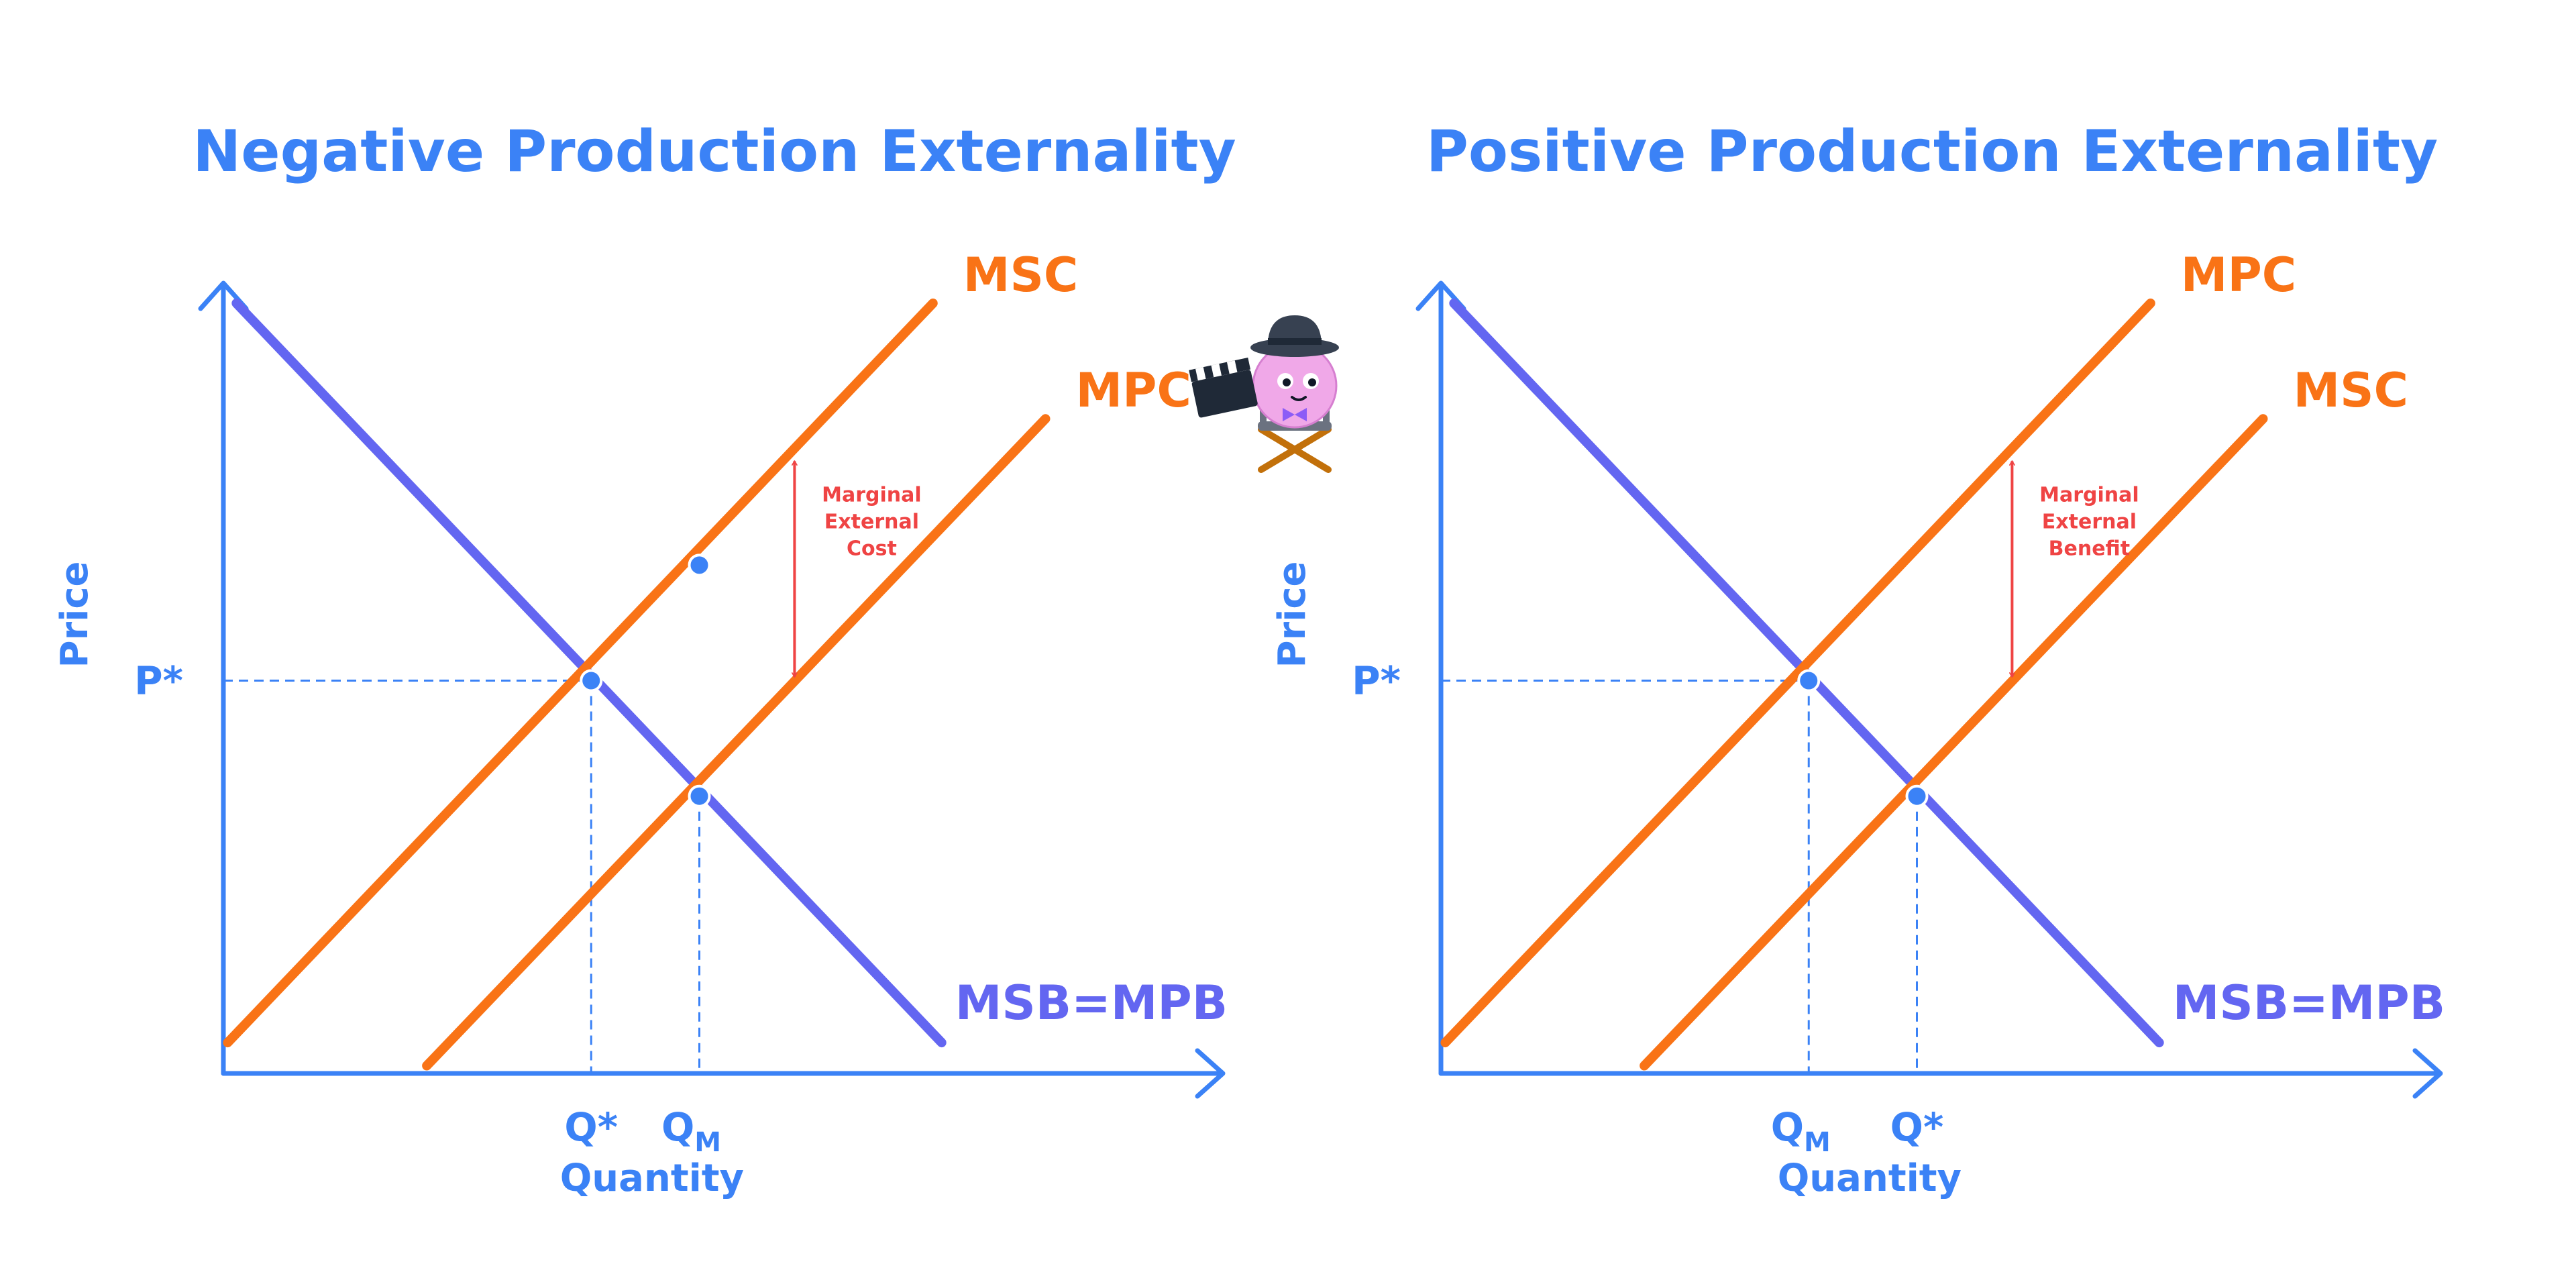 The width and height of the screenshot is (2576, 1270). Describe the element at coordinates (2090, 548) in the screenshot. I see `annotation-text: Benefit` at that location.